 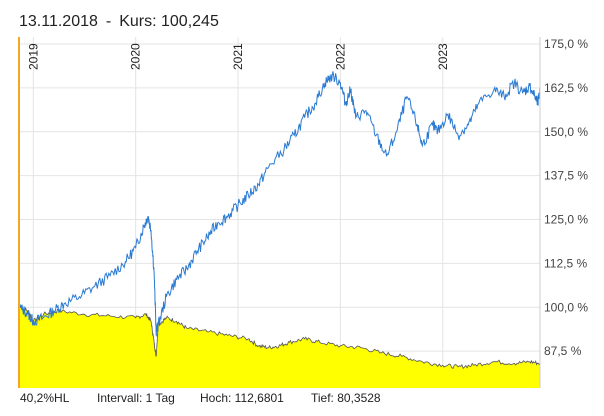 I want to click on header-date: 13.11.2018, so click(x=58, y=21).